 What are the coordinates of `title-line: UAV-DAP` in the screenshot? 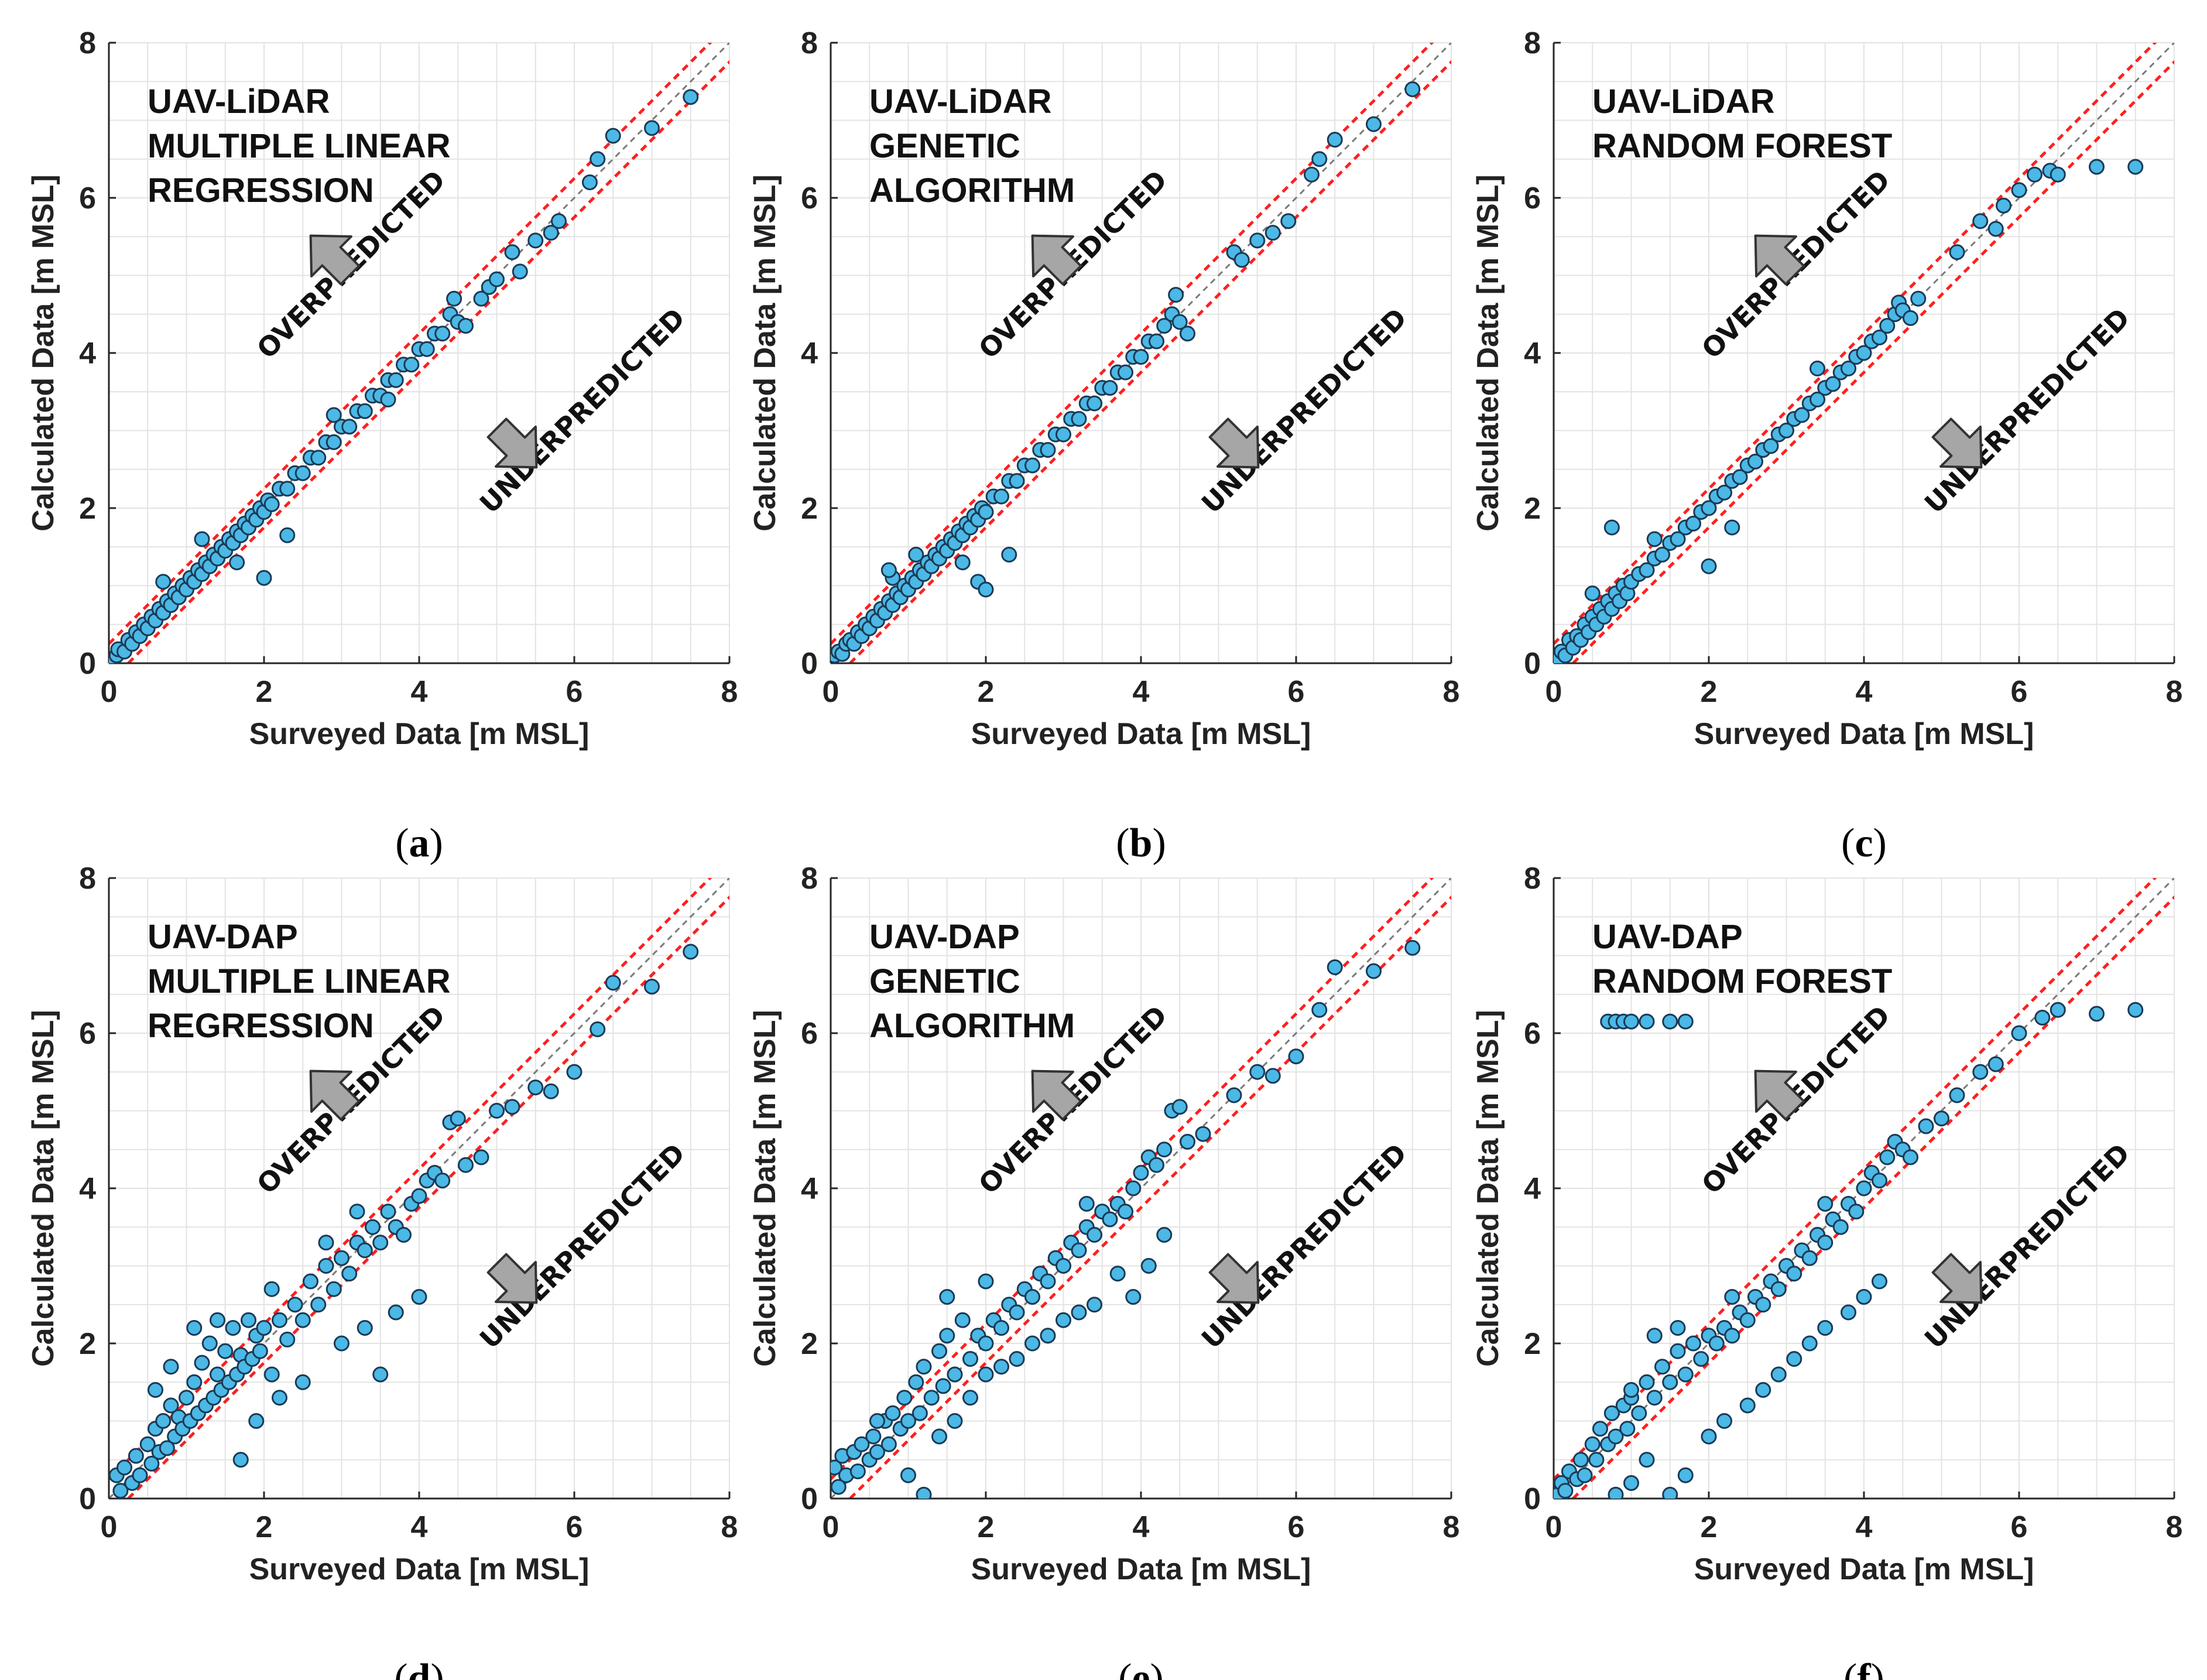 It's located at (1667, 937).